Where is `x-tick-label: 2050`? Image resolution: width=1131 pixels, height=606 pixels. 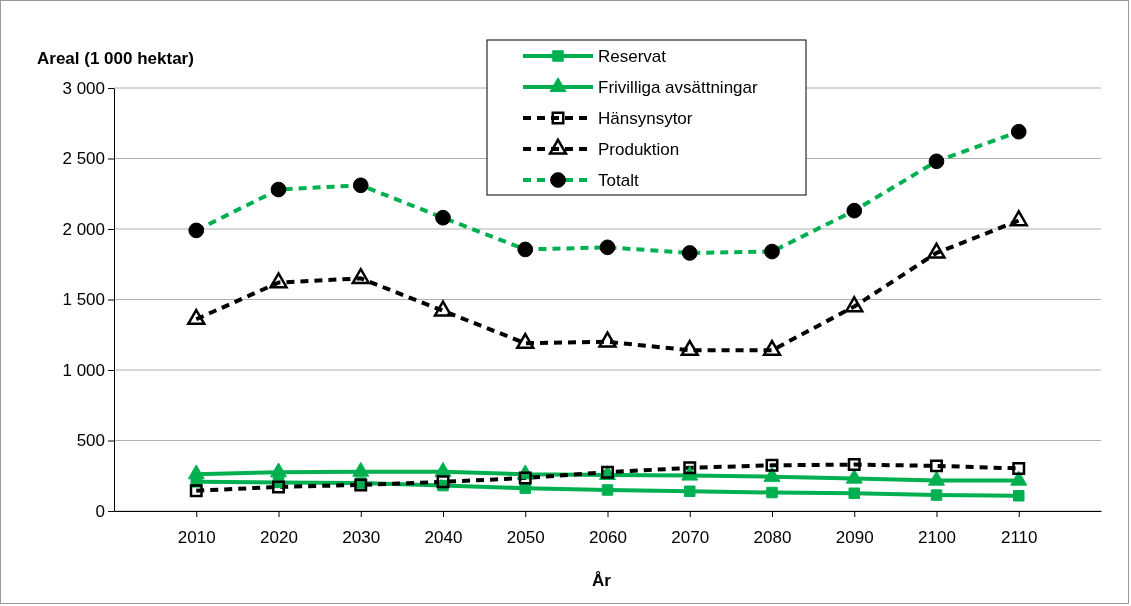
x-tick-label: 2050 is located at coordinates (525, 538).